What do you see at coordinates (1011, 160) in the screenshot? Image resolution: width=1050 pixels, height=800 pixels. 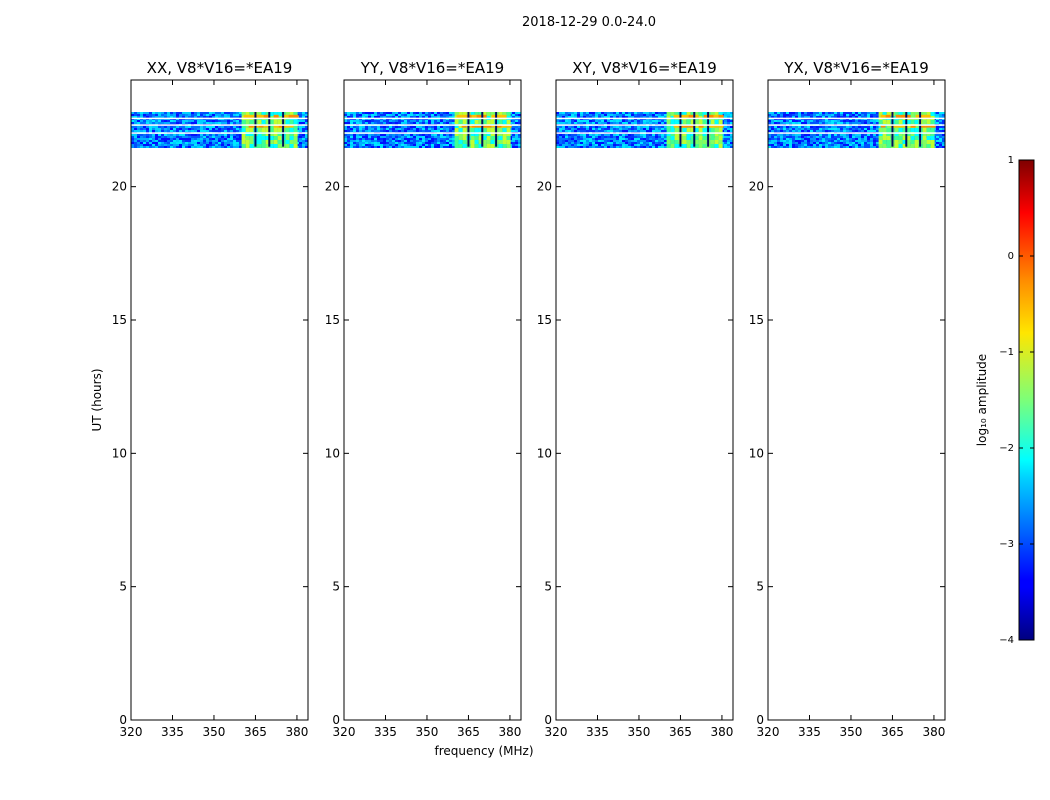 I see `colorbar-tick-label: 1` at bounding box center [1011, 160].